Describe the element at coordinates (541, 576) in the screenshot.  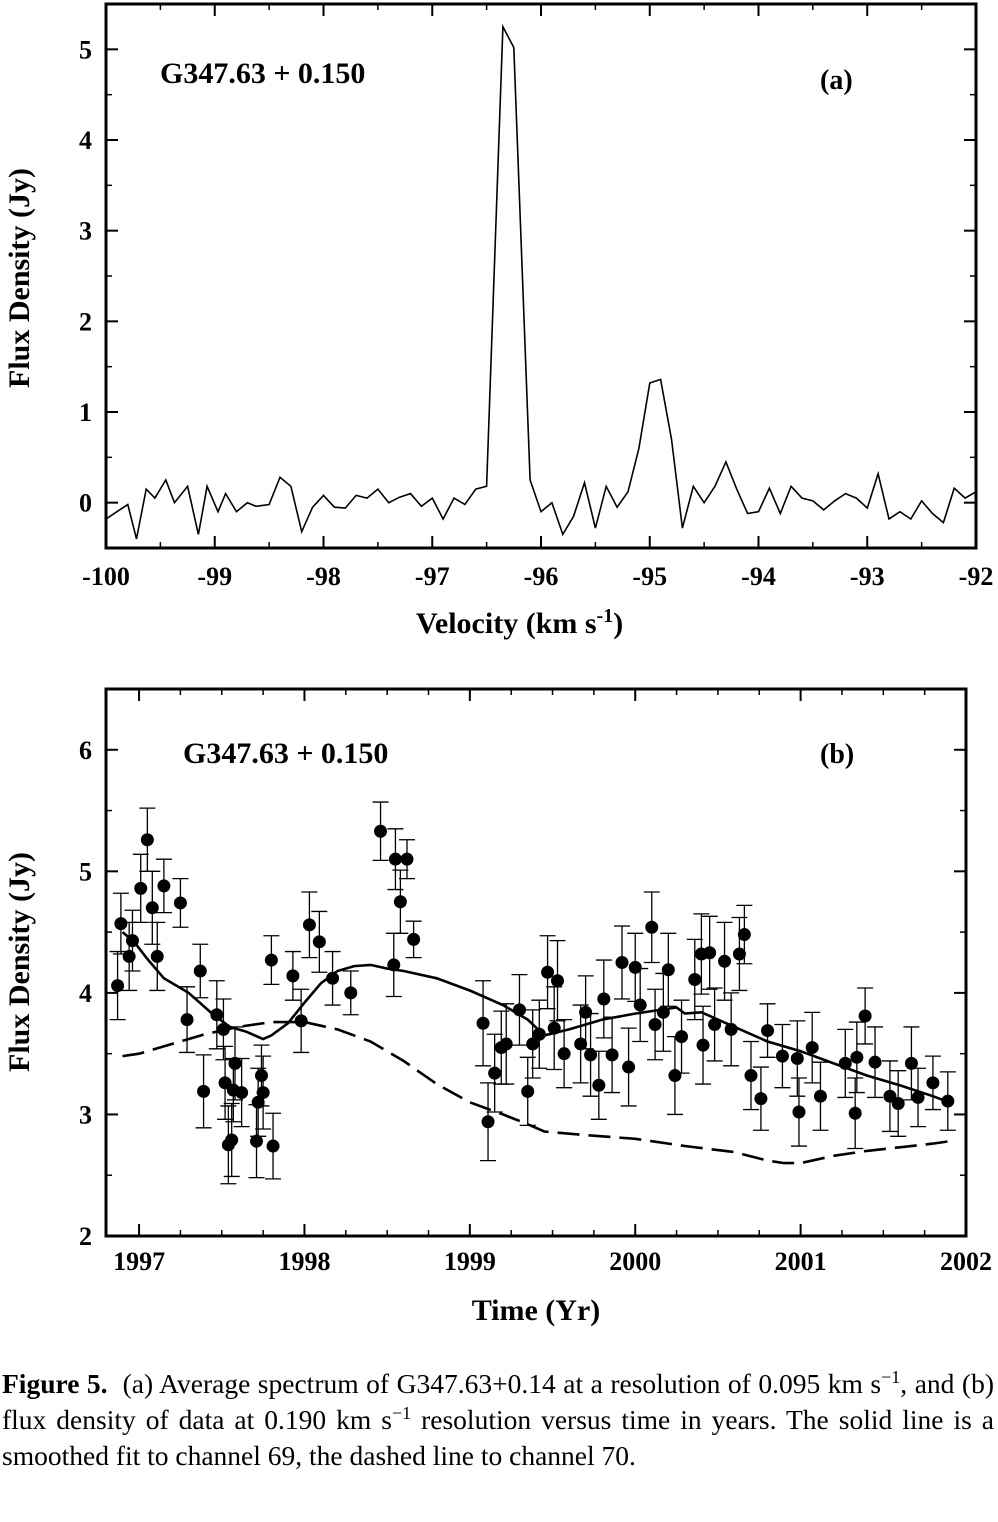
I see `x-tick-label: -96` at that location.